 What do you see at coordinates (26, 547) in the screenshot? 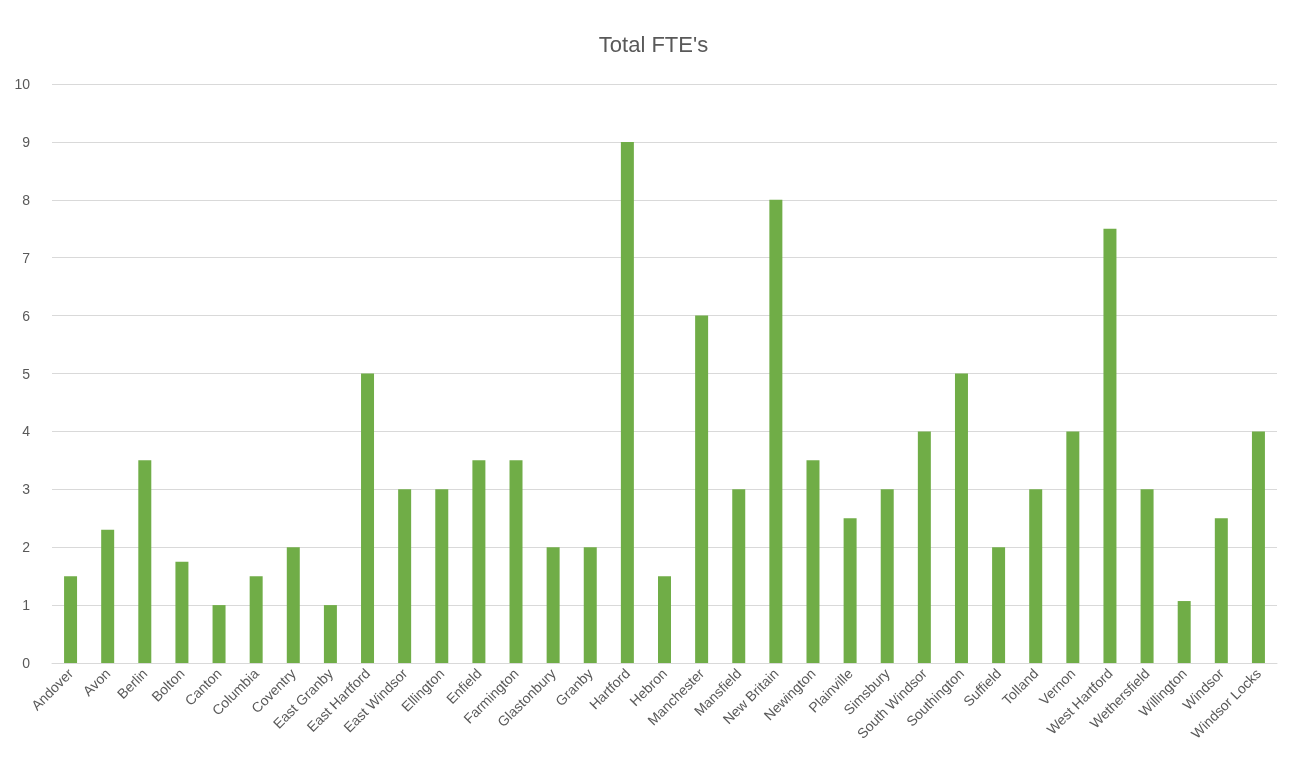
I see `y-tick-label: 2` at bounding box center [26, 547].